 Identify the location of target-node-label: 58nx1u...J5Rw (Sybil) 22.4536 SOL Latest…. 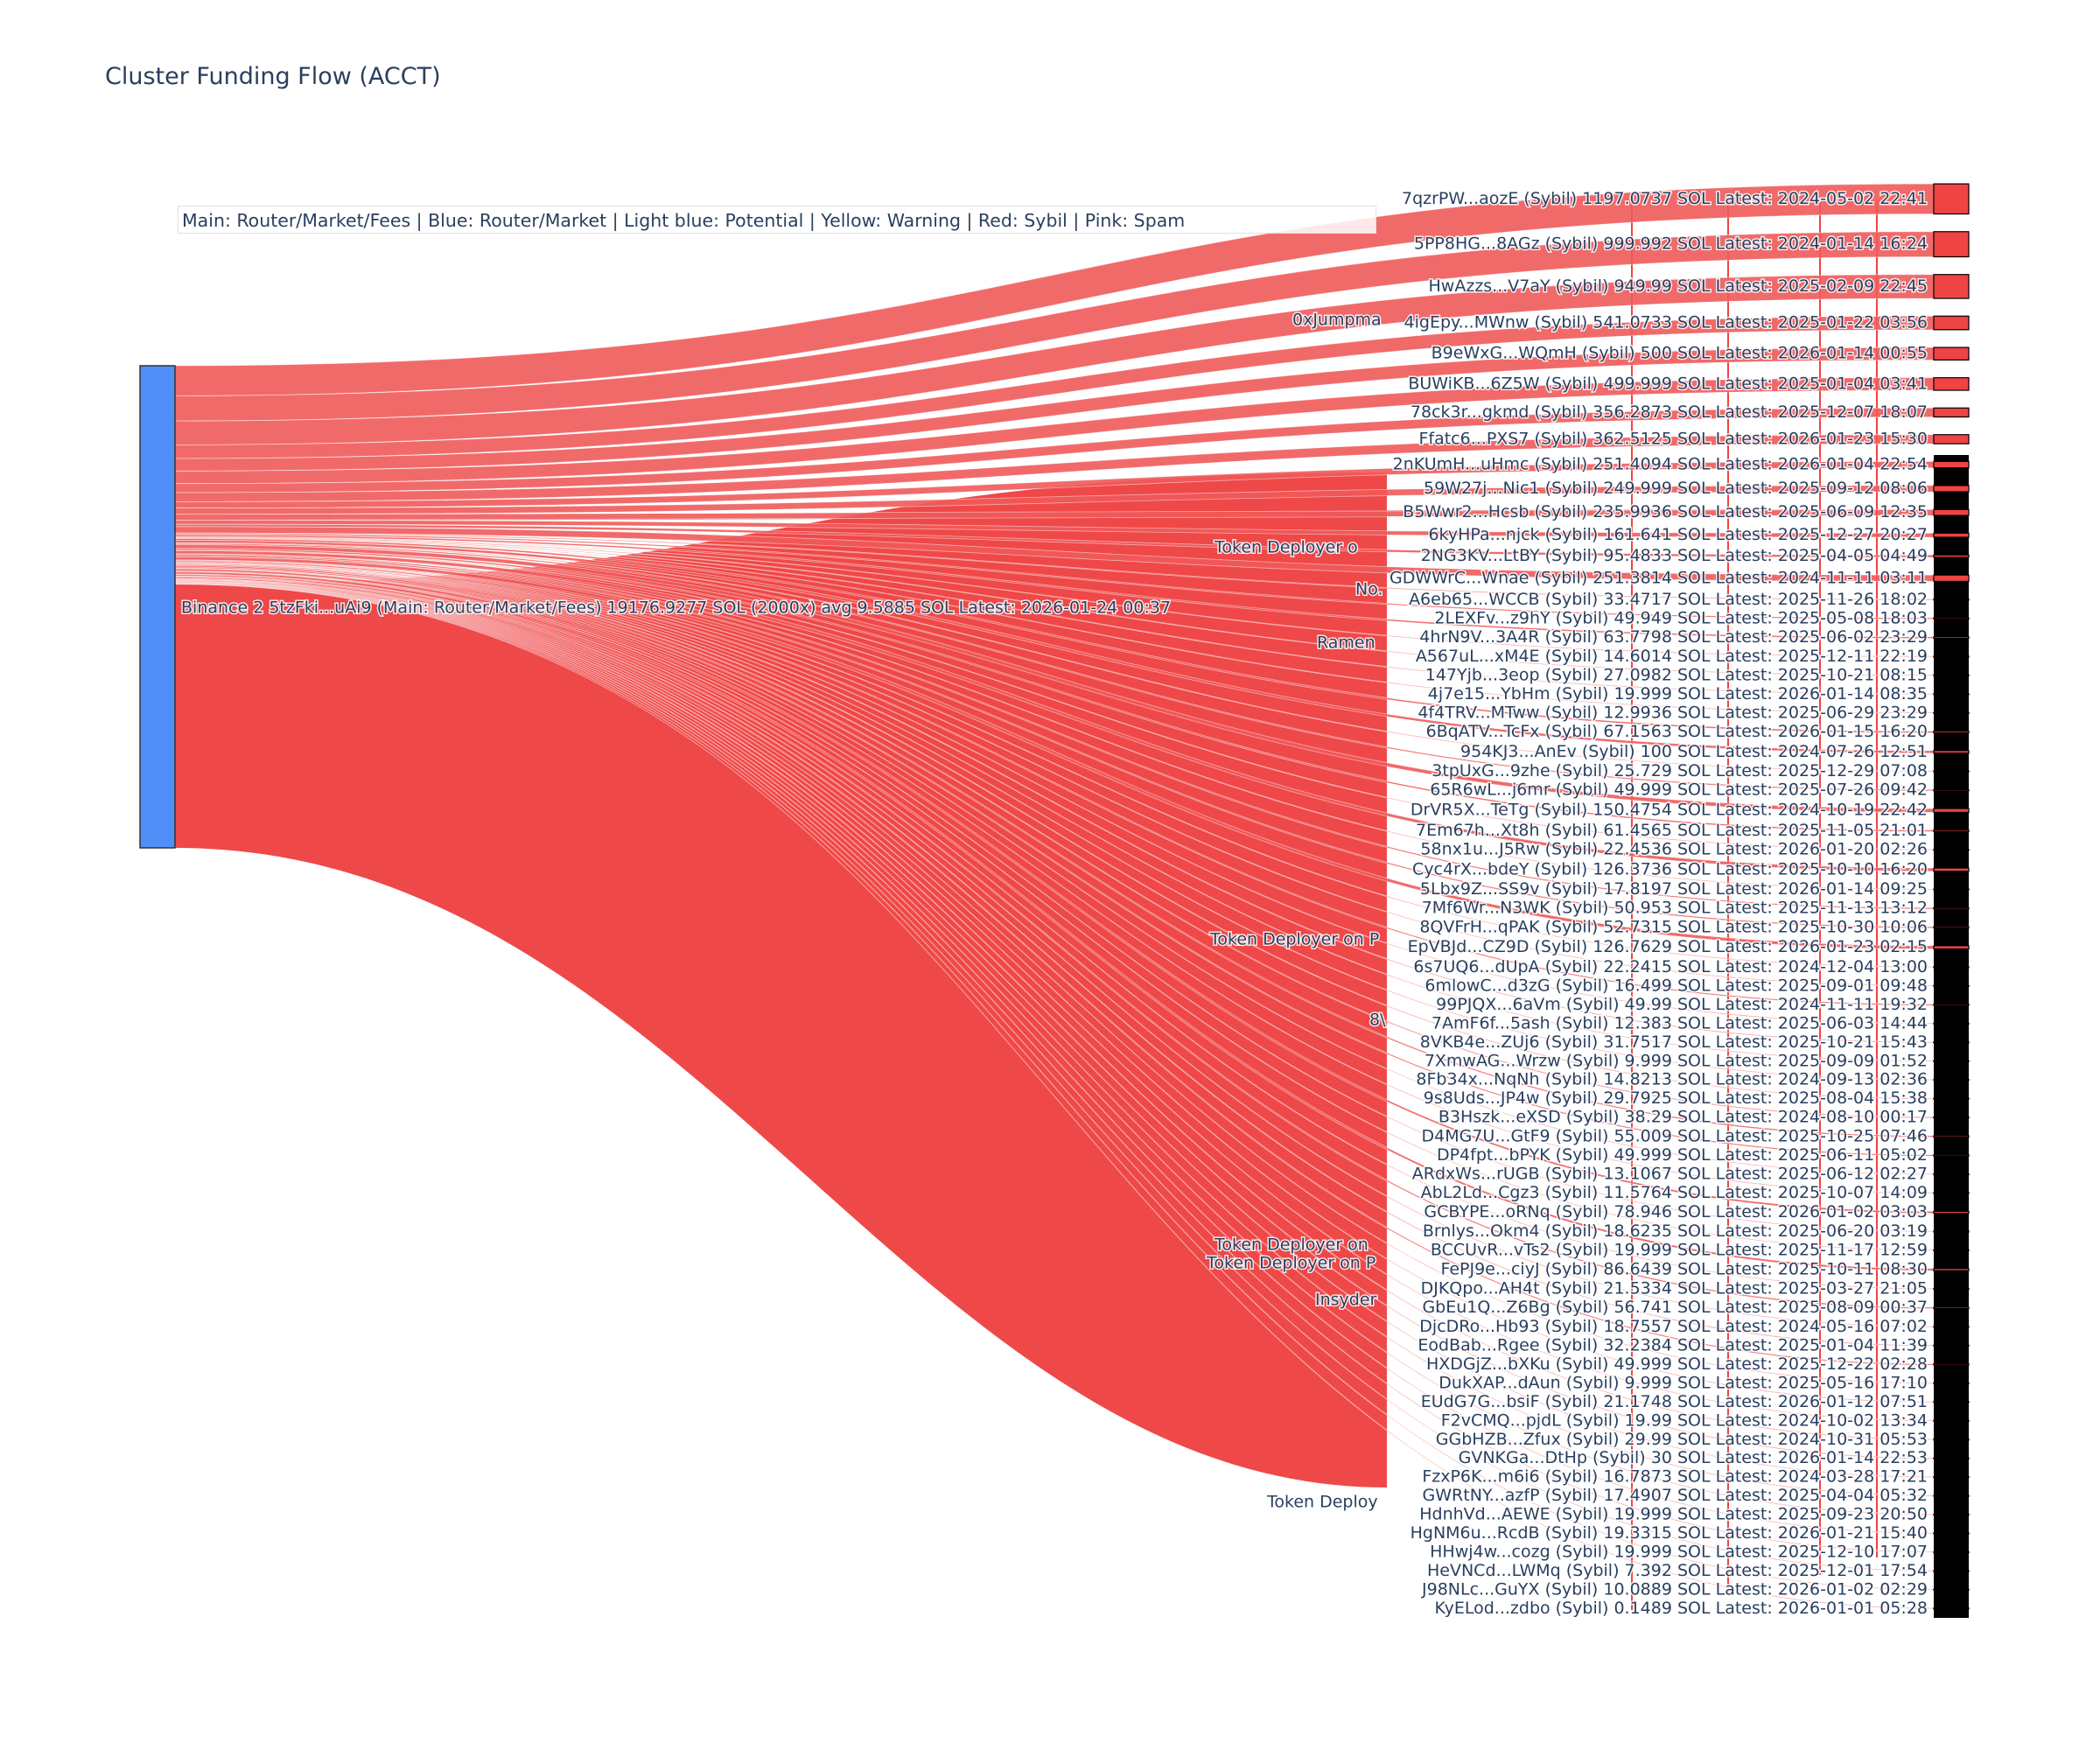
(1674, 849).